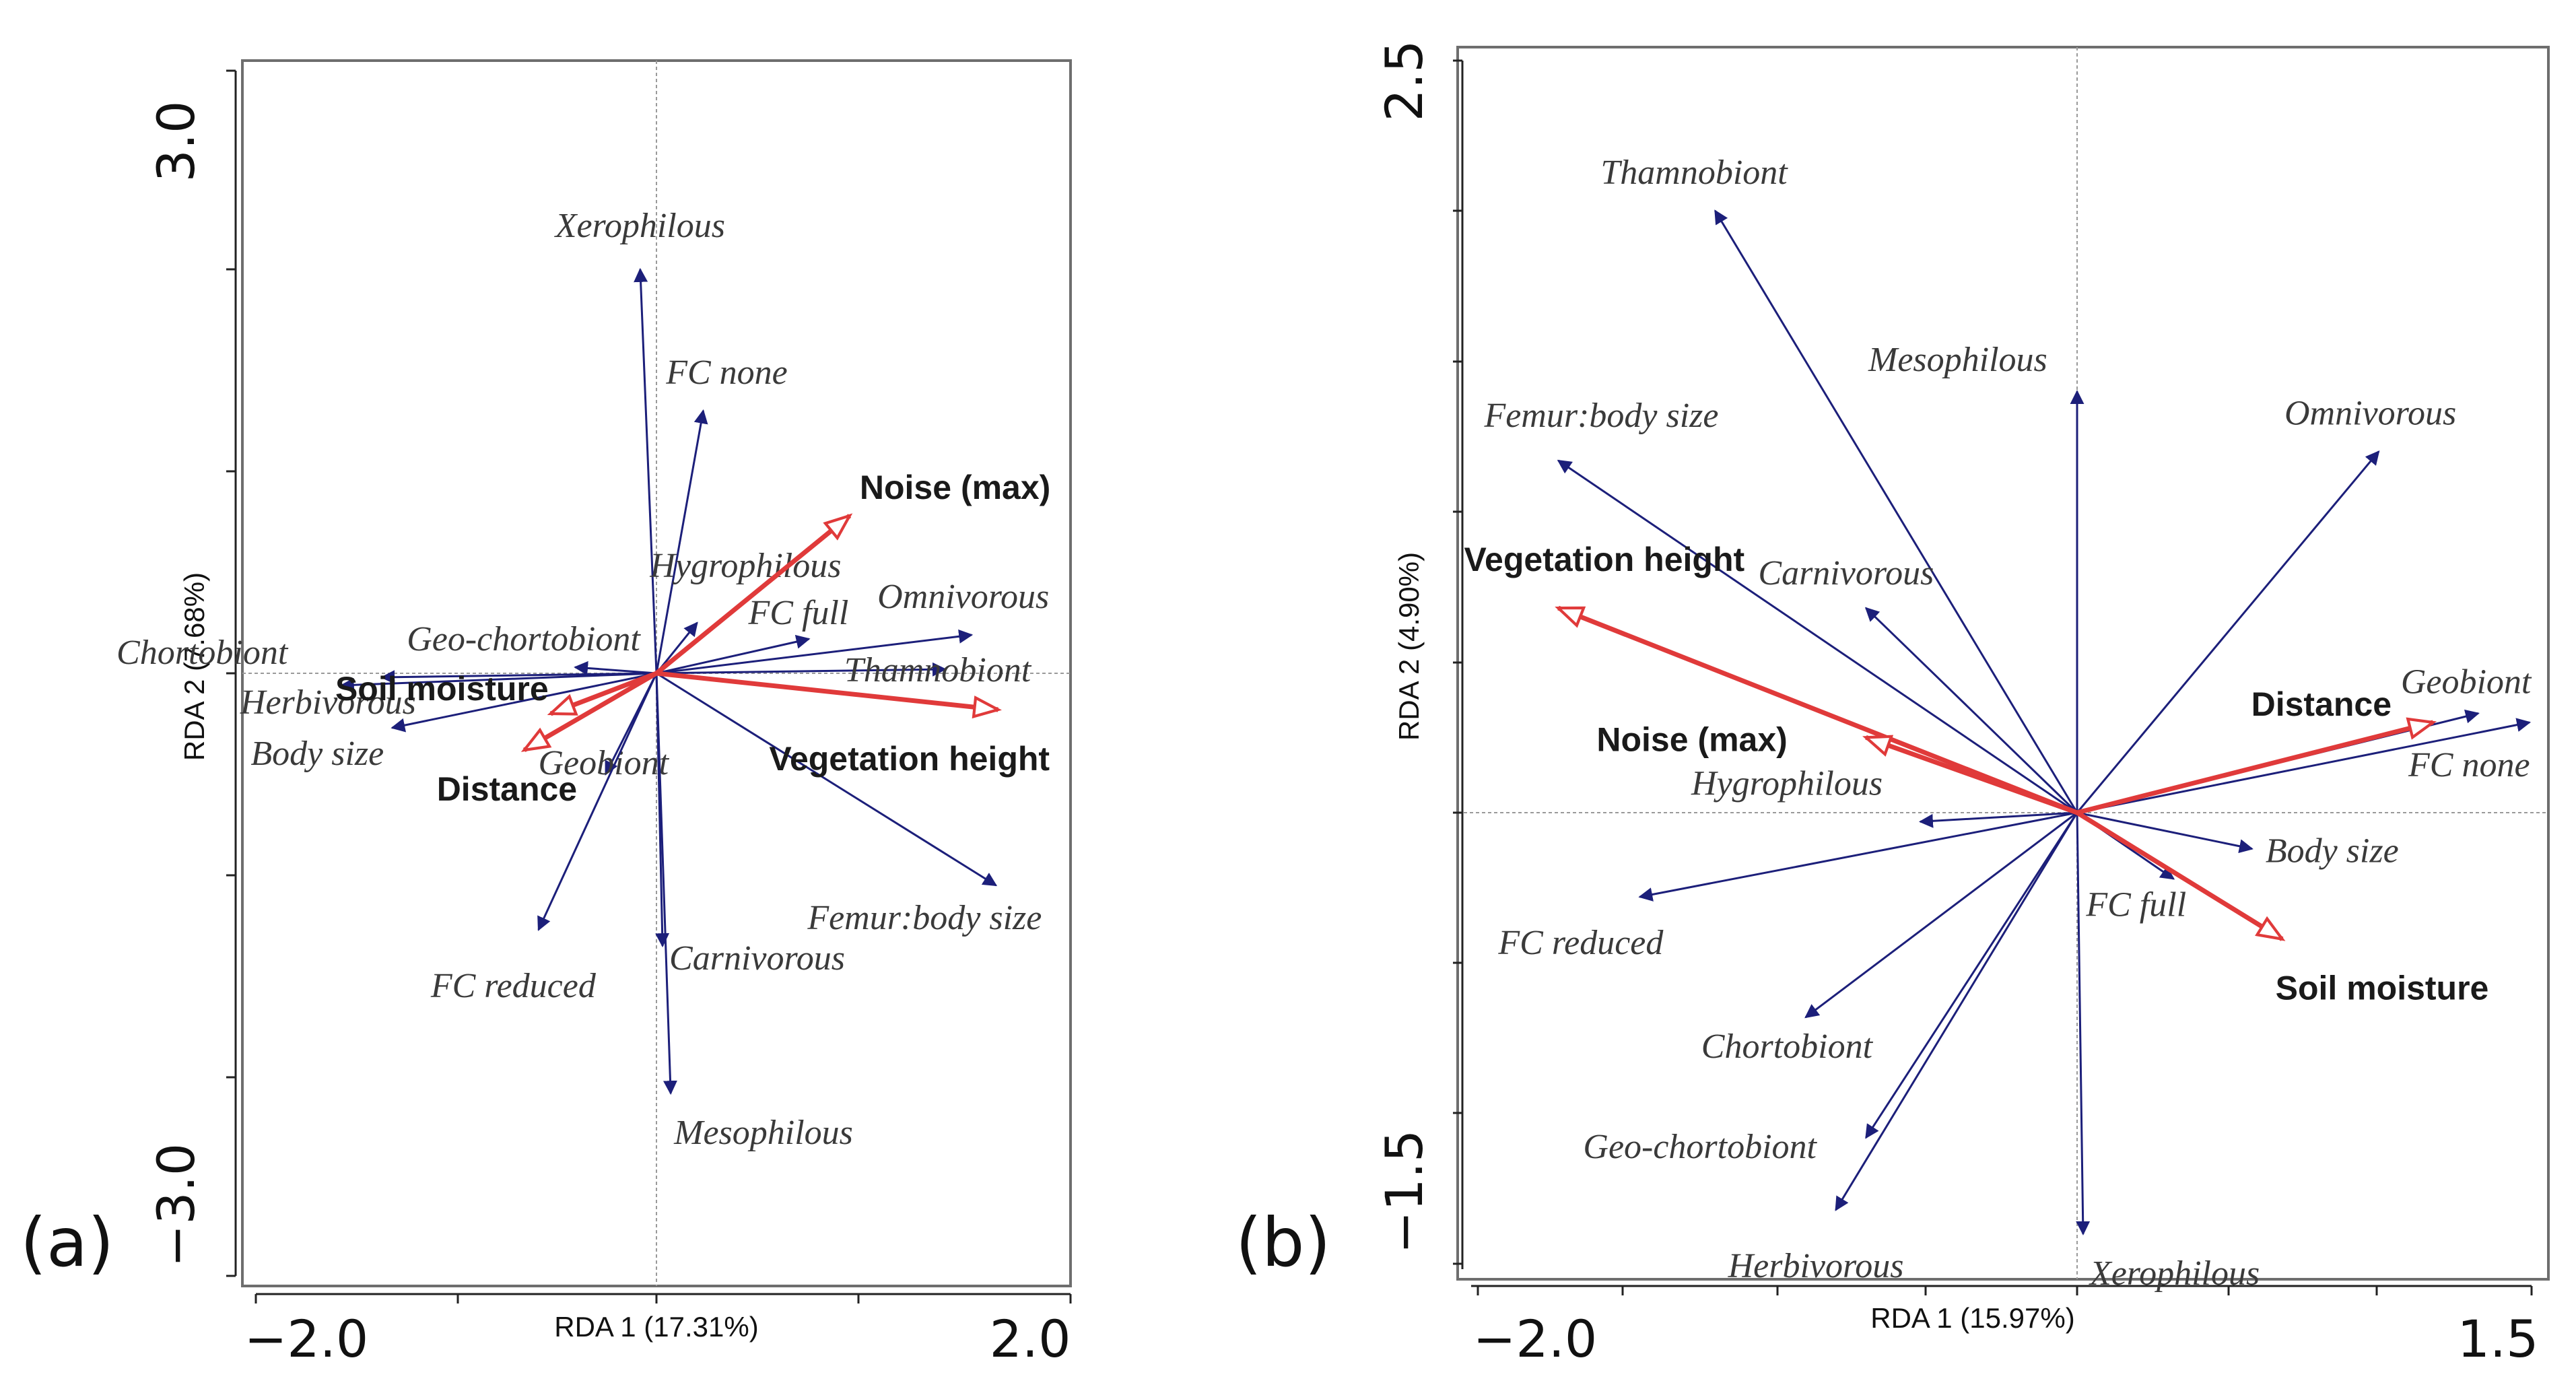 Image resolution: width=2576 pixels, height=1389 pixels. Describe the element at coordinates (1283, 1242) in the screenshot. I see `panel-b-label: (b)` at that location.